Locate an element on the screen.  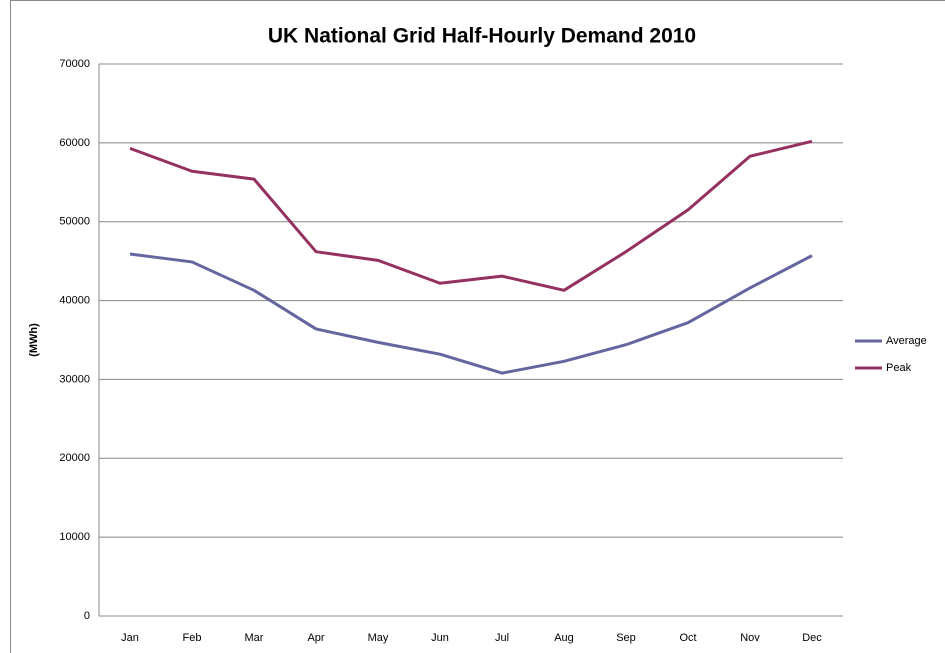
y-tick-label: 20000 is located at coordinates (74, 458).